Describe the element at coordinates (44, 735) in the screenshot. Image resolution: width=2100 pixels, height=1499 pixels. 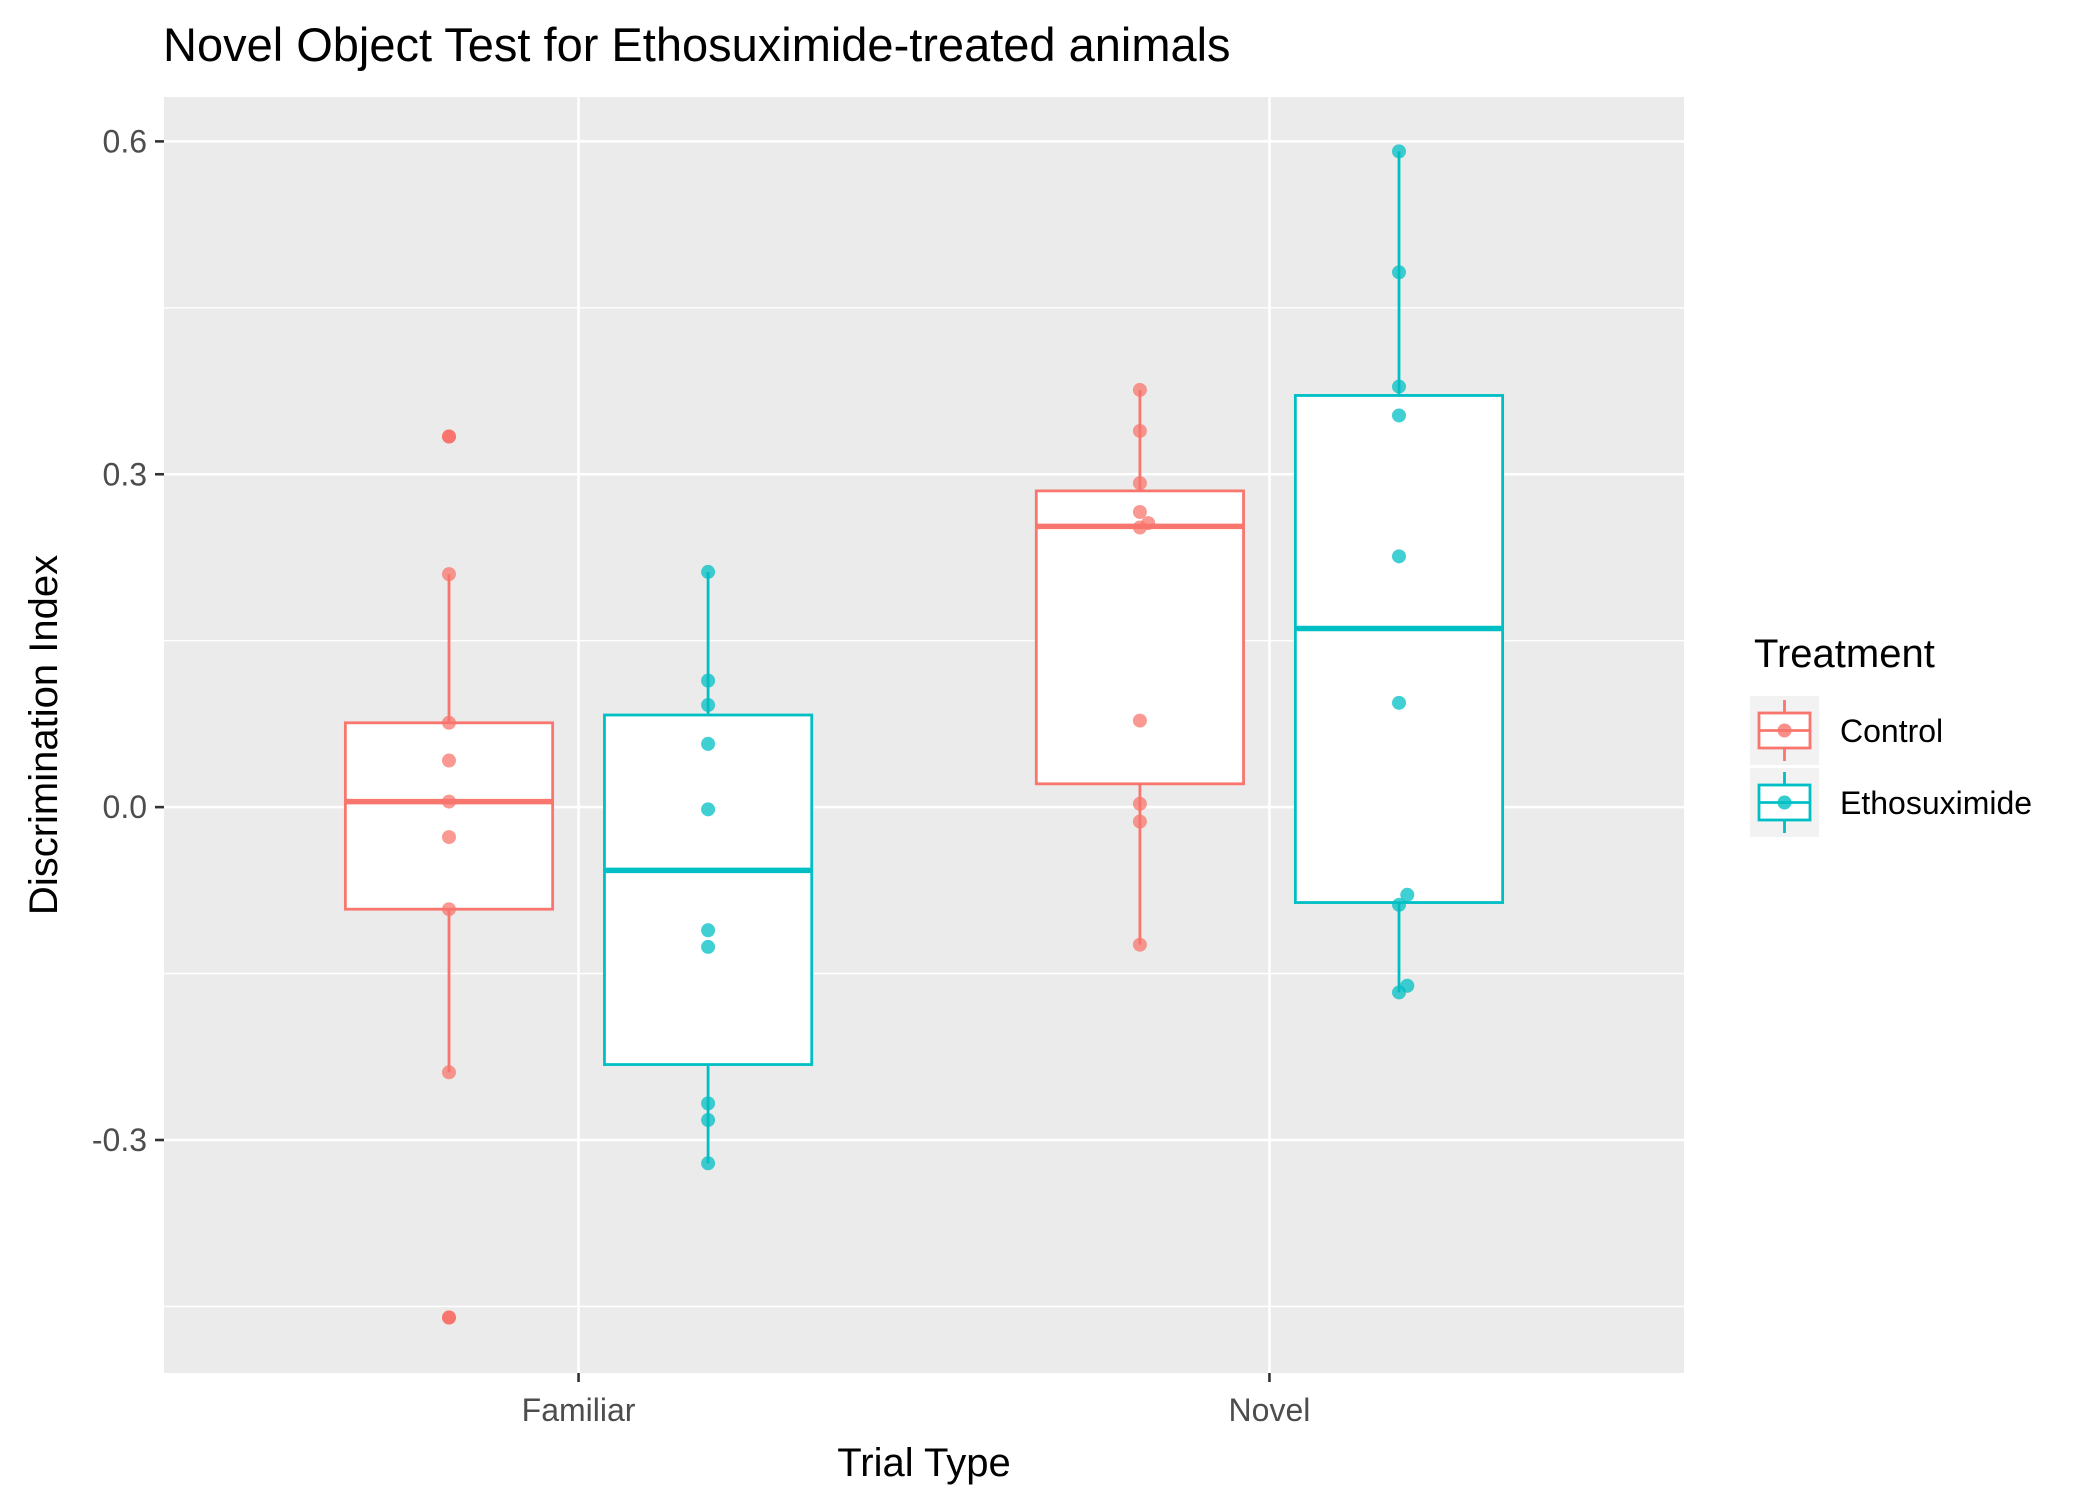
I see `y-axis-title: Discrimination Index` at that location.